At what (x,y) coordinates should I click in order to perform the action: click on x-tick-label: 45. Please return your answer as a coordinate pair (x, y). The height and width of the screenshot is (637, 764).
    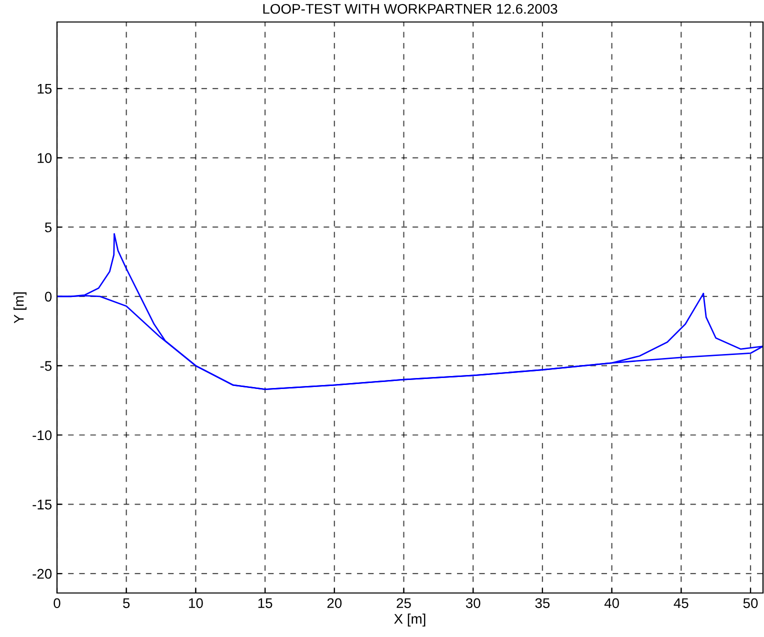
    Looking at the image, I should click on (681, 603).